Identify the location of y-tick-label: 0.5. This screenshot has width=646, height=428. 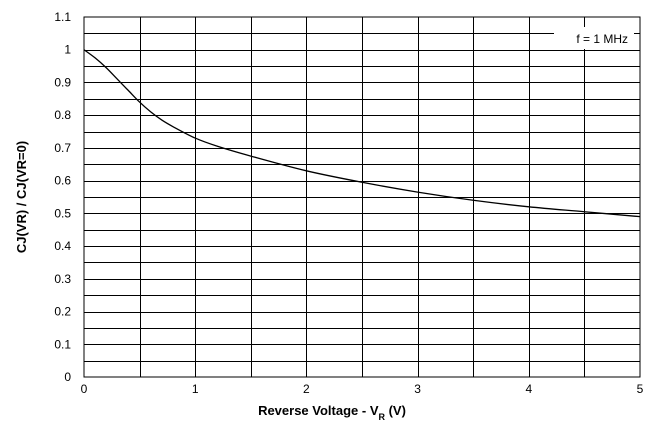
(62, 213).